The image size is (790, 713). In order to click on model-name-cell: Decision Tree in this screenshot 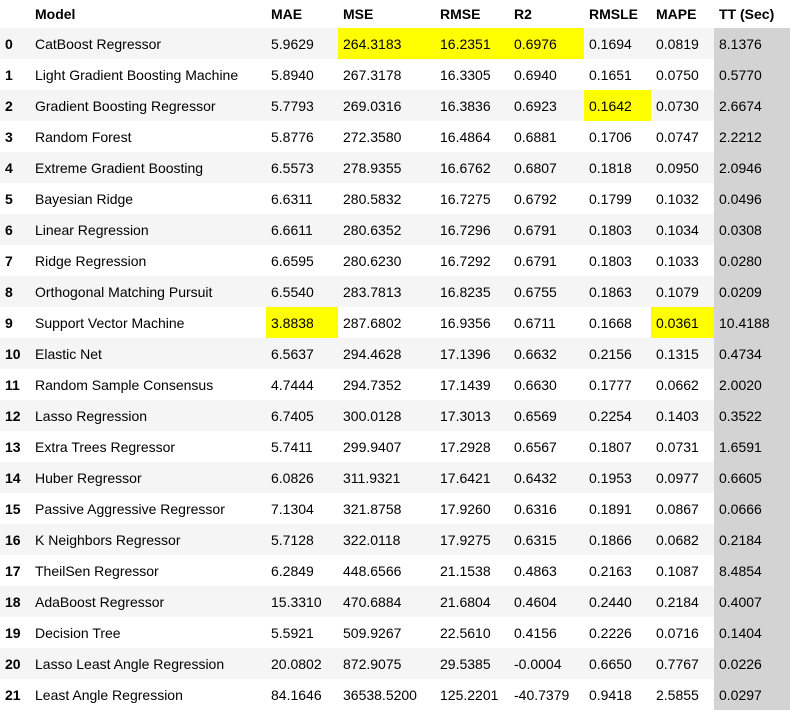, I will do `click(78, 632)`.